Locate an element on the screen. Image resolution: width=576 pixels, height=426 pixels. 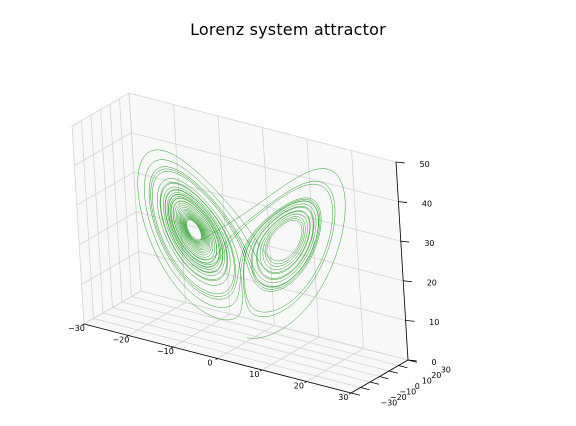
y-tick-label: 10 is located at coordinates (427, 380).